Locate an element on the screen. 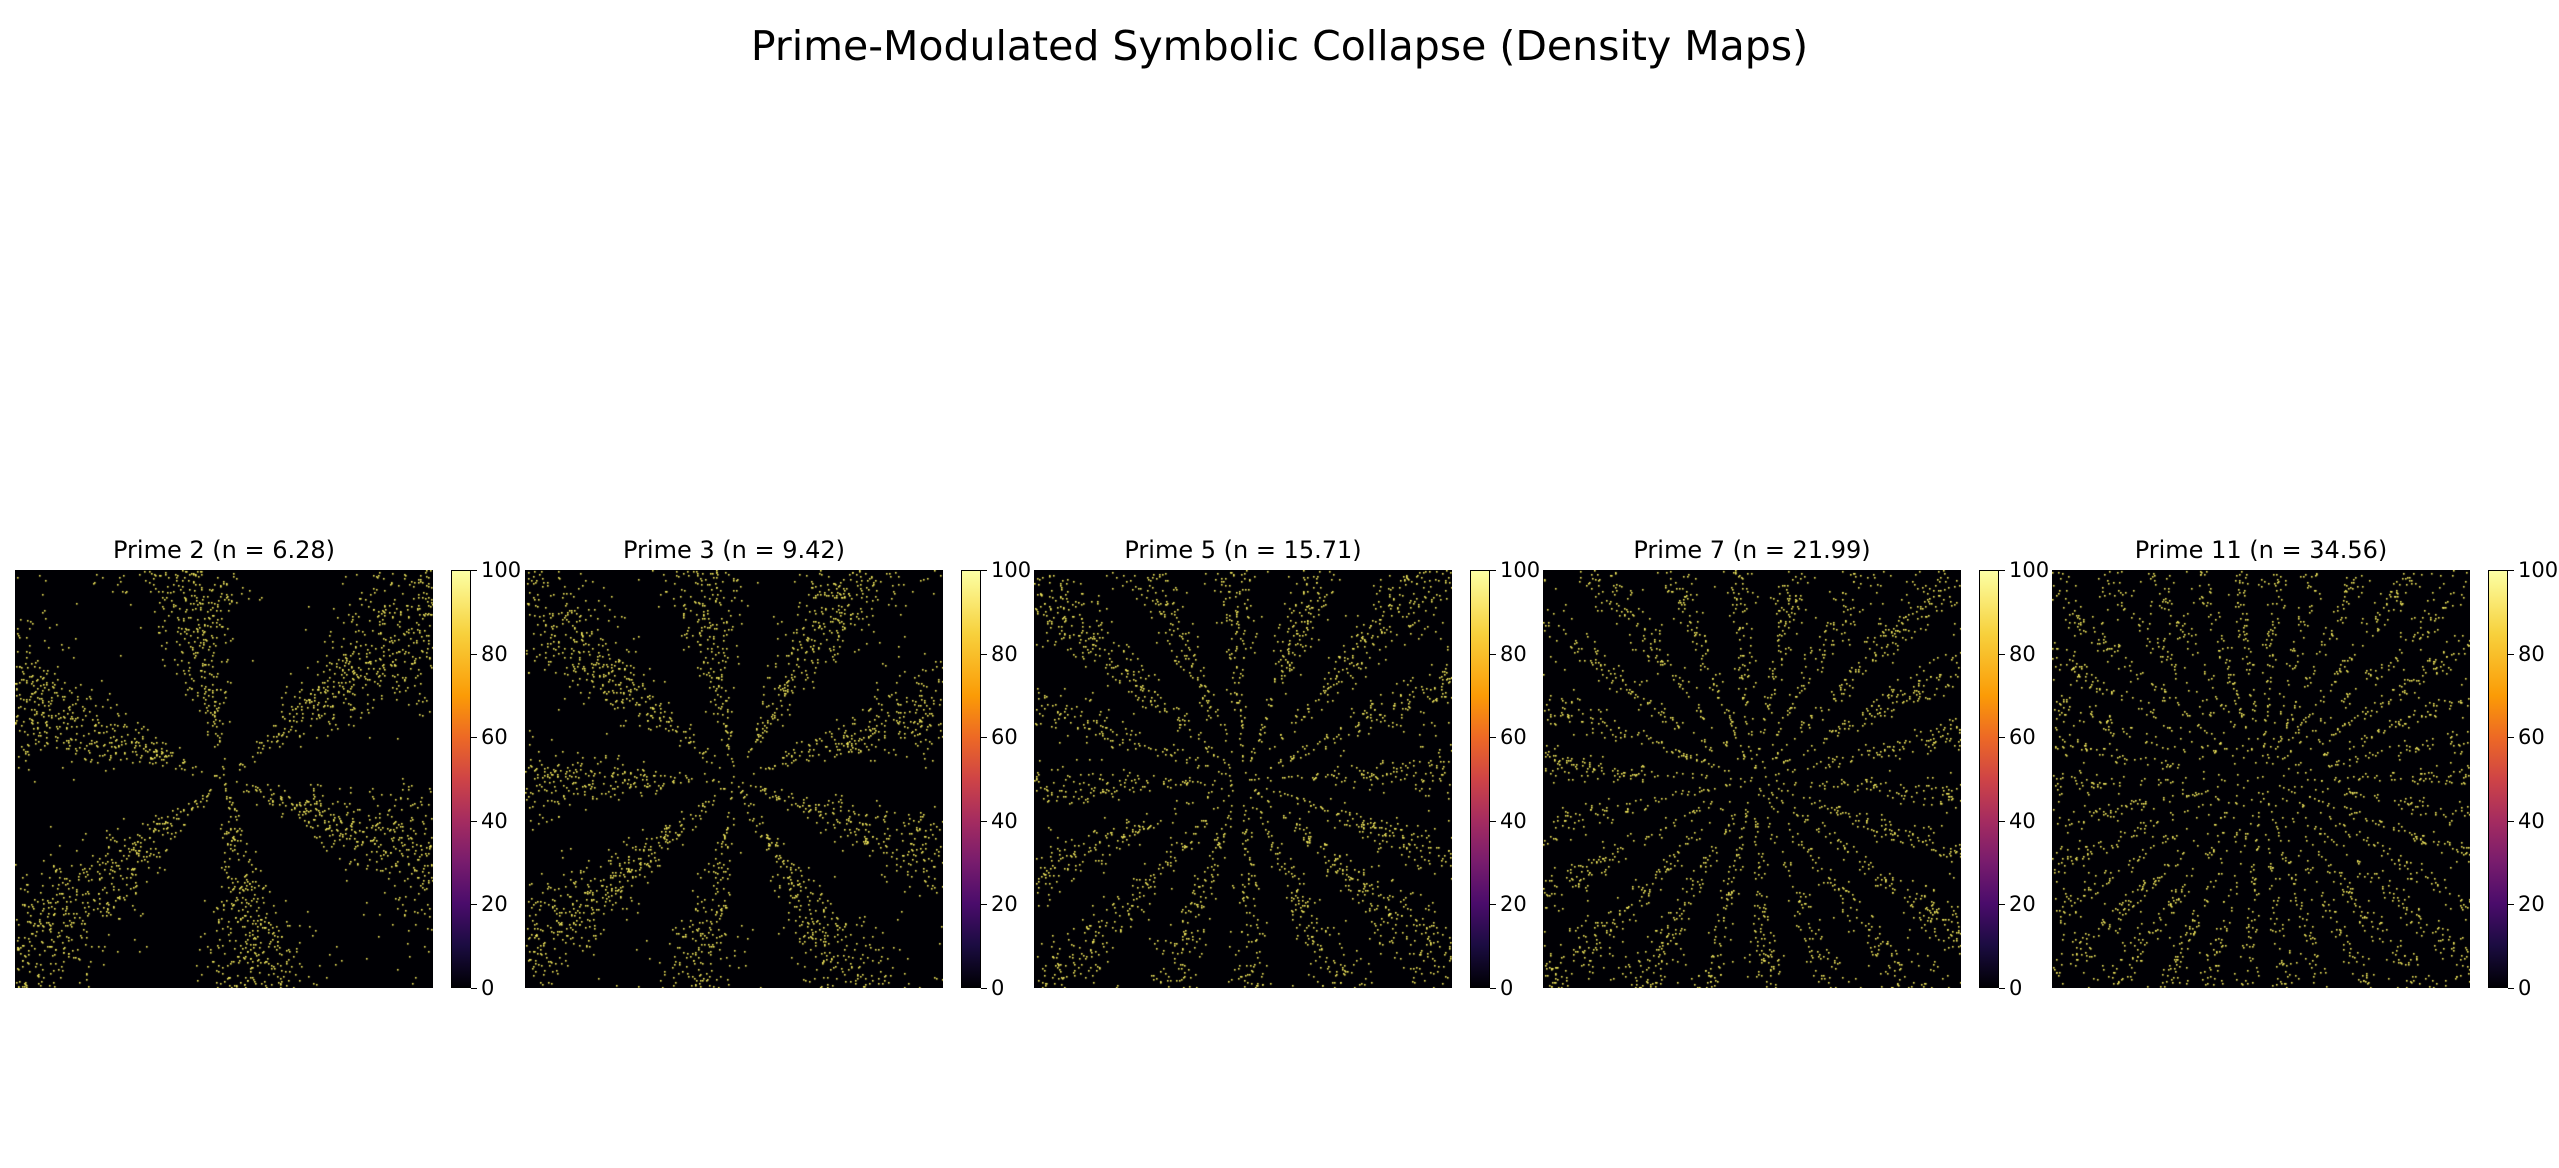 This screenshot has width=2559, height=1168. panel-title: Prime 2 (n = 6.28) is located at coordinates (224, 550).